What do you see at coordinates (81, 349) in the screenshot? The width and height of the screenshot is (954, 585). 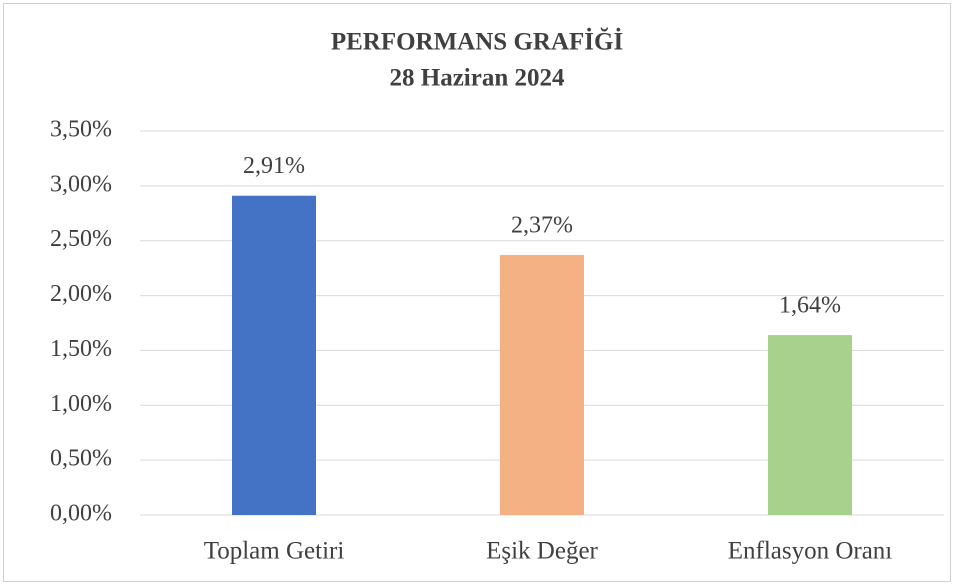 I see `y-tick-label: 1,50%` at bounding box center [81, 349].